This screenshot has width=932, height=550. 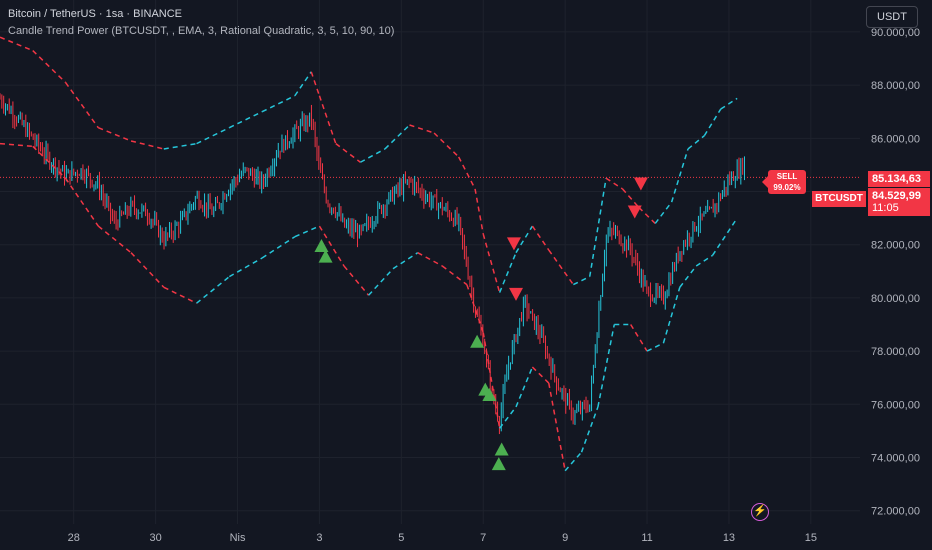 What do you see at coordinates (483, 538) in the screenshot?
I see `x-tick-label: 7` at bounding box center [483, 538].